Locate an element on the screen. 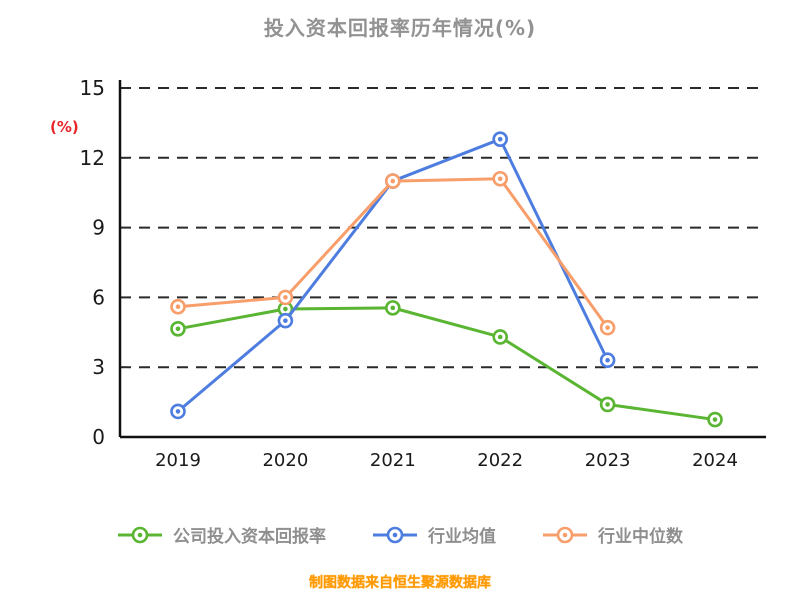 This screenshot has height=600, width=800. svg-text: 2023 is located at coordinates (608, 460).